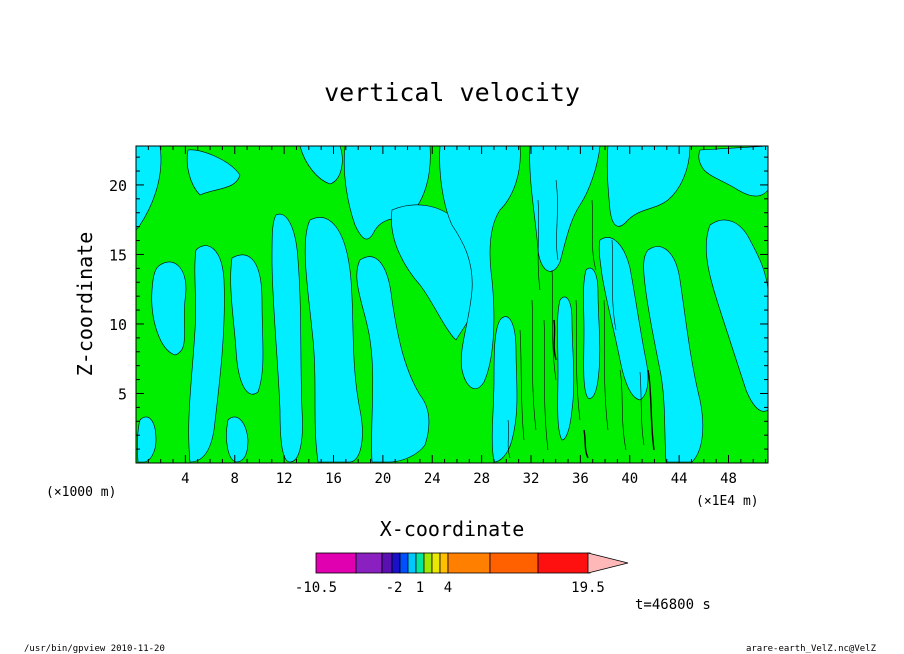  I want to click on x-axis-title: X-coordinate, so click(452, 529).